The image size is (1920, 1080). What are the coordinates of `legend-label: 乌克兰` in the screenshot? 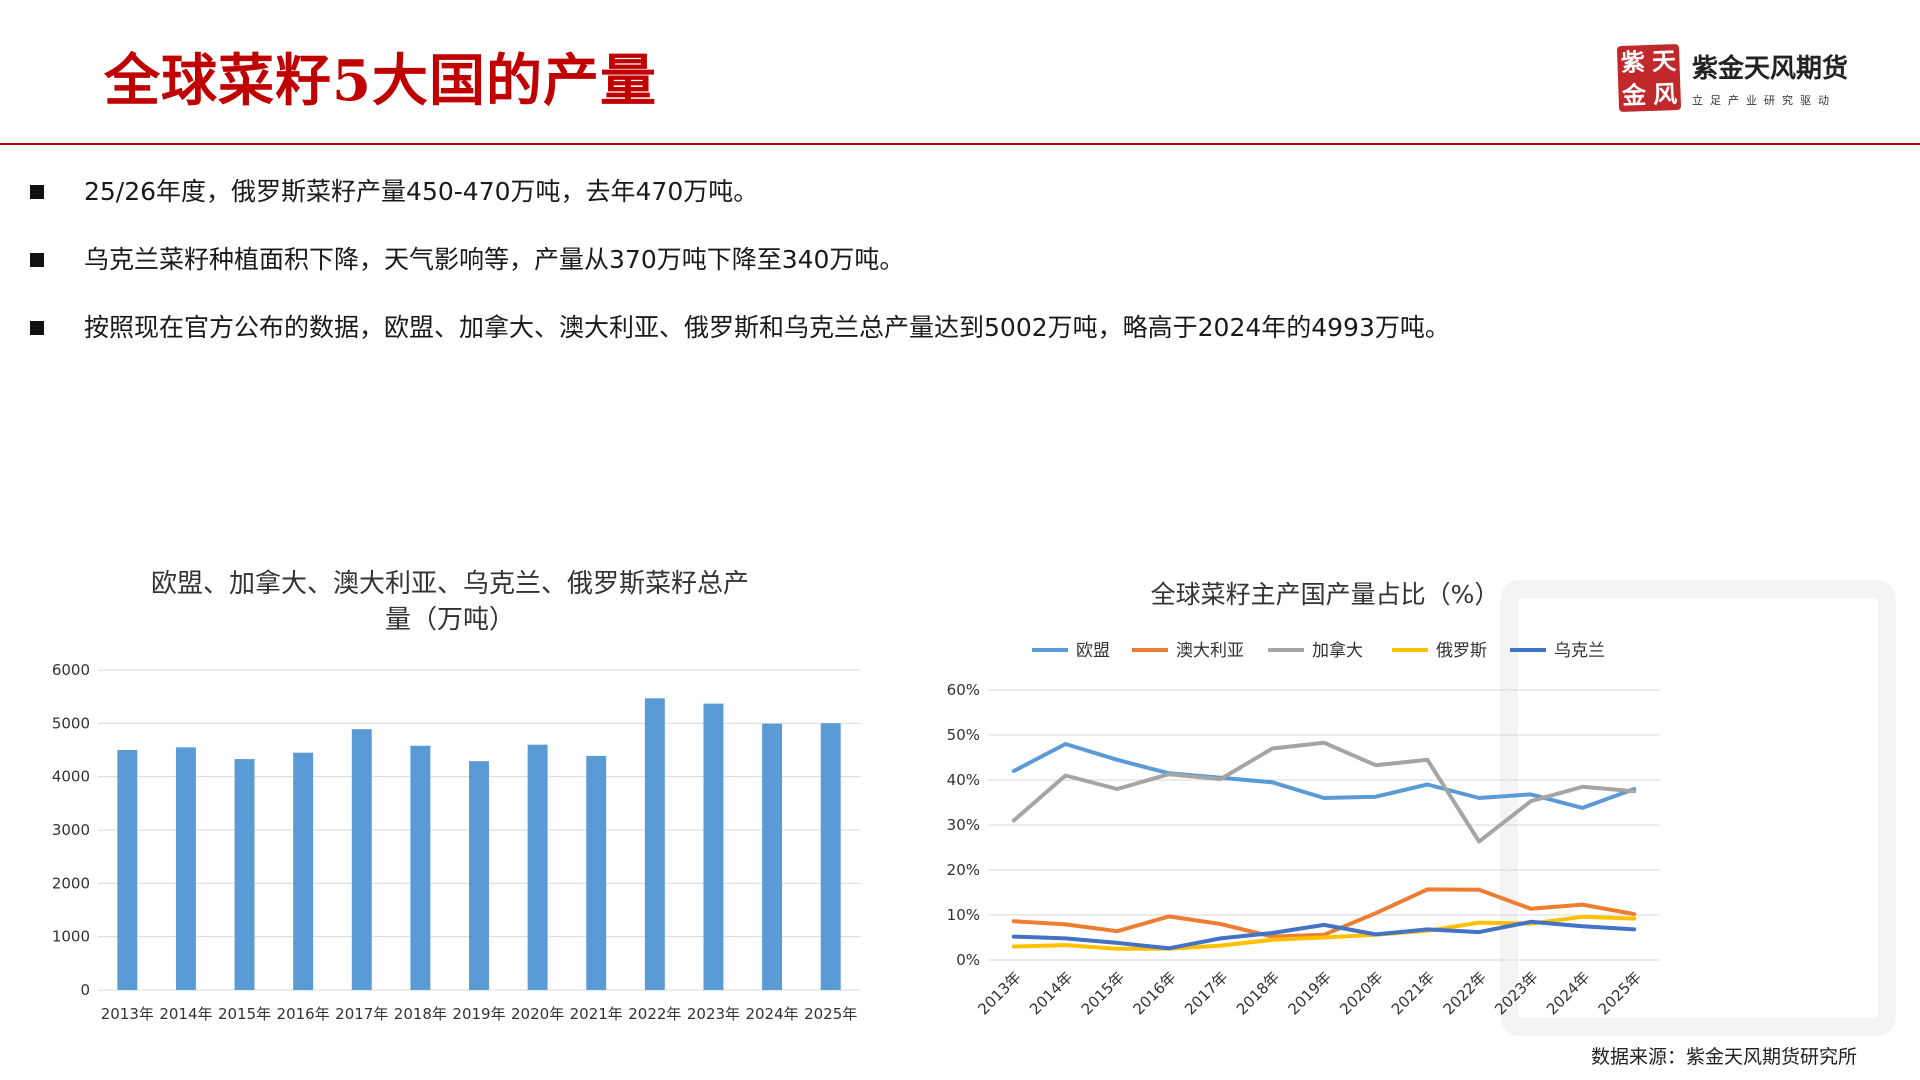 It's located at (1579, 651).